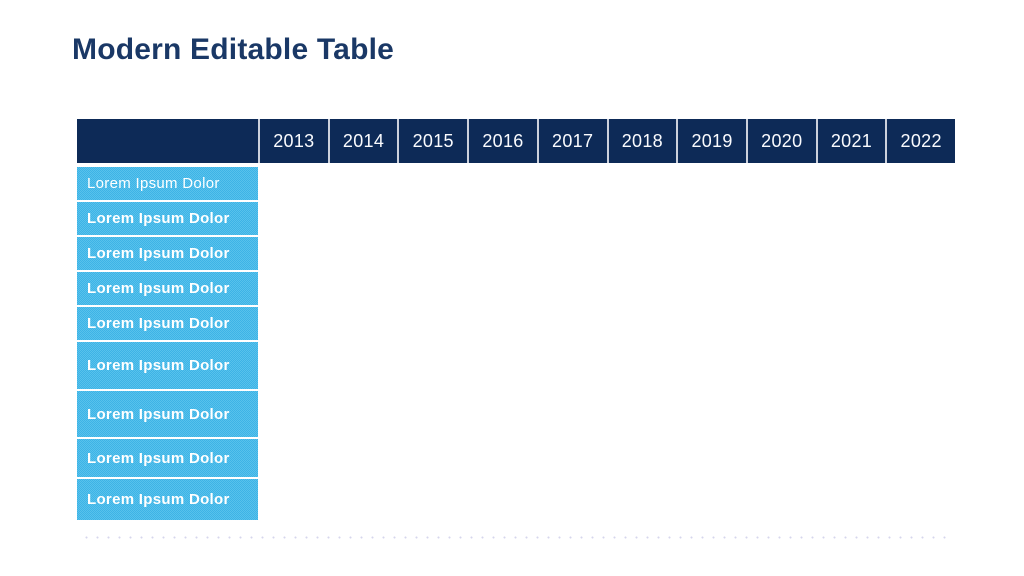  I want to click on bottom-dotted-line, so click(519, 537).